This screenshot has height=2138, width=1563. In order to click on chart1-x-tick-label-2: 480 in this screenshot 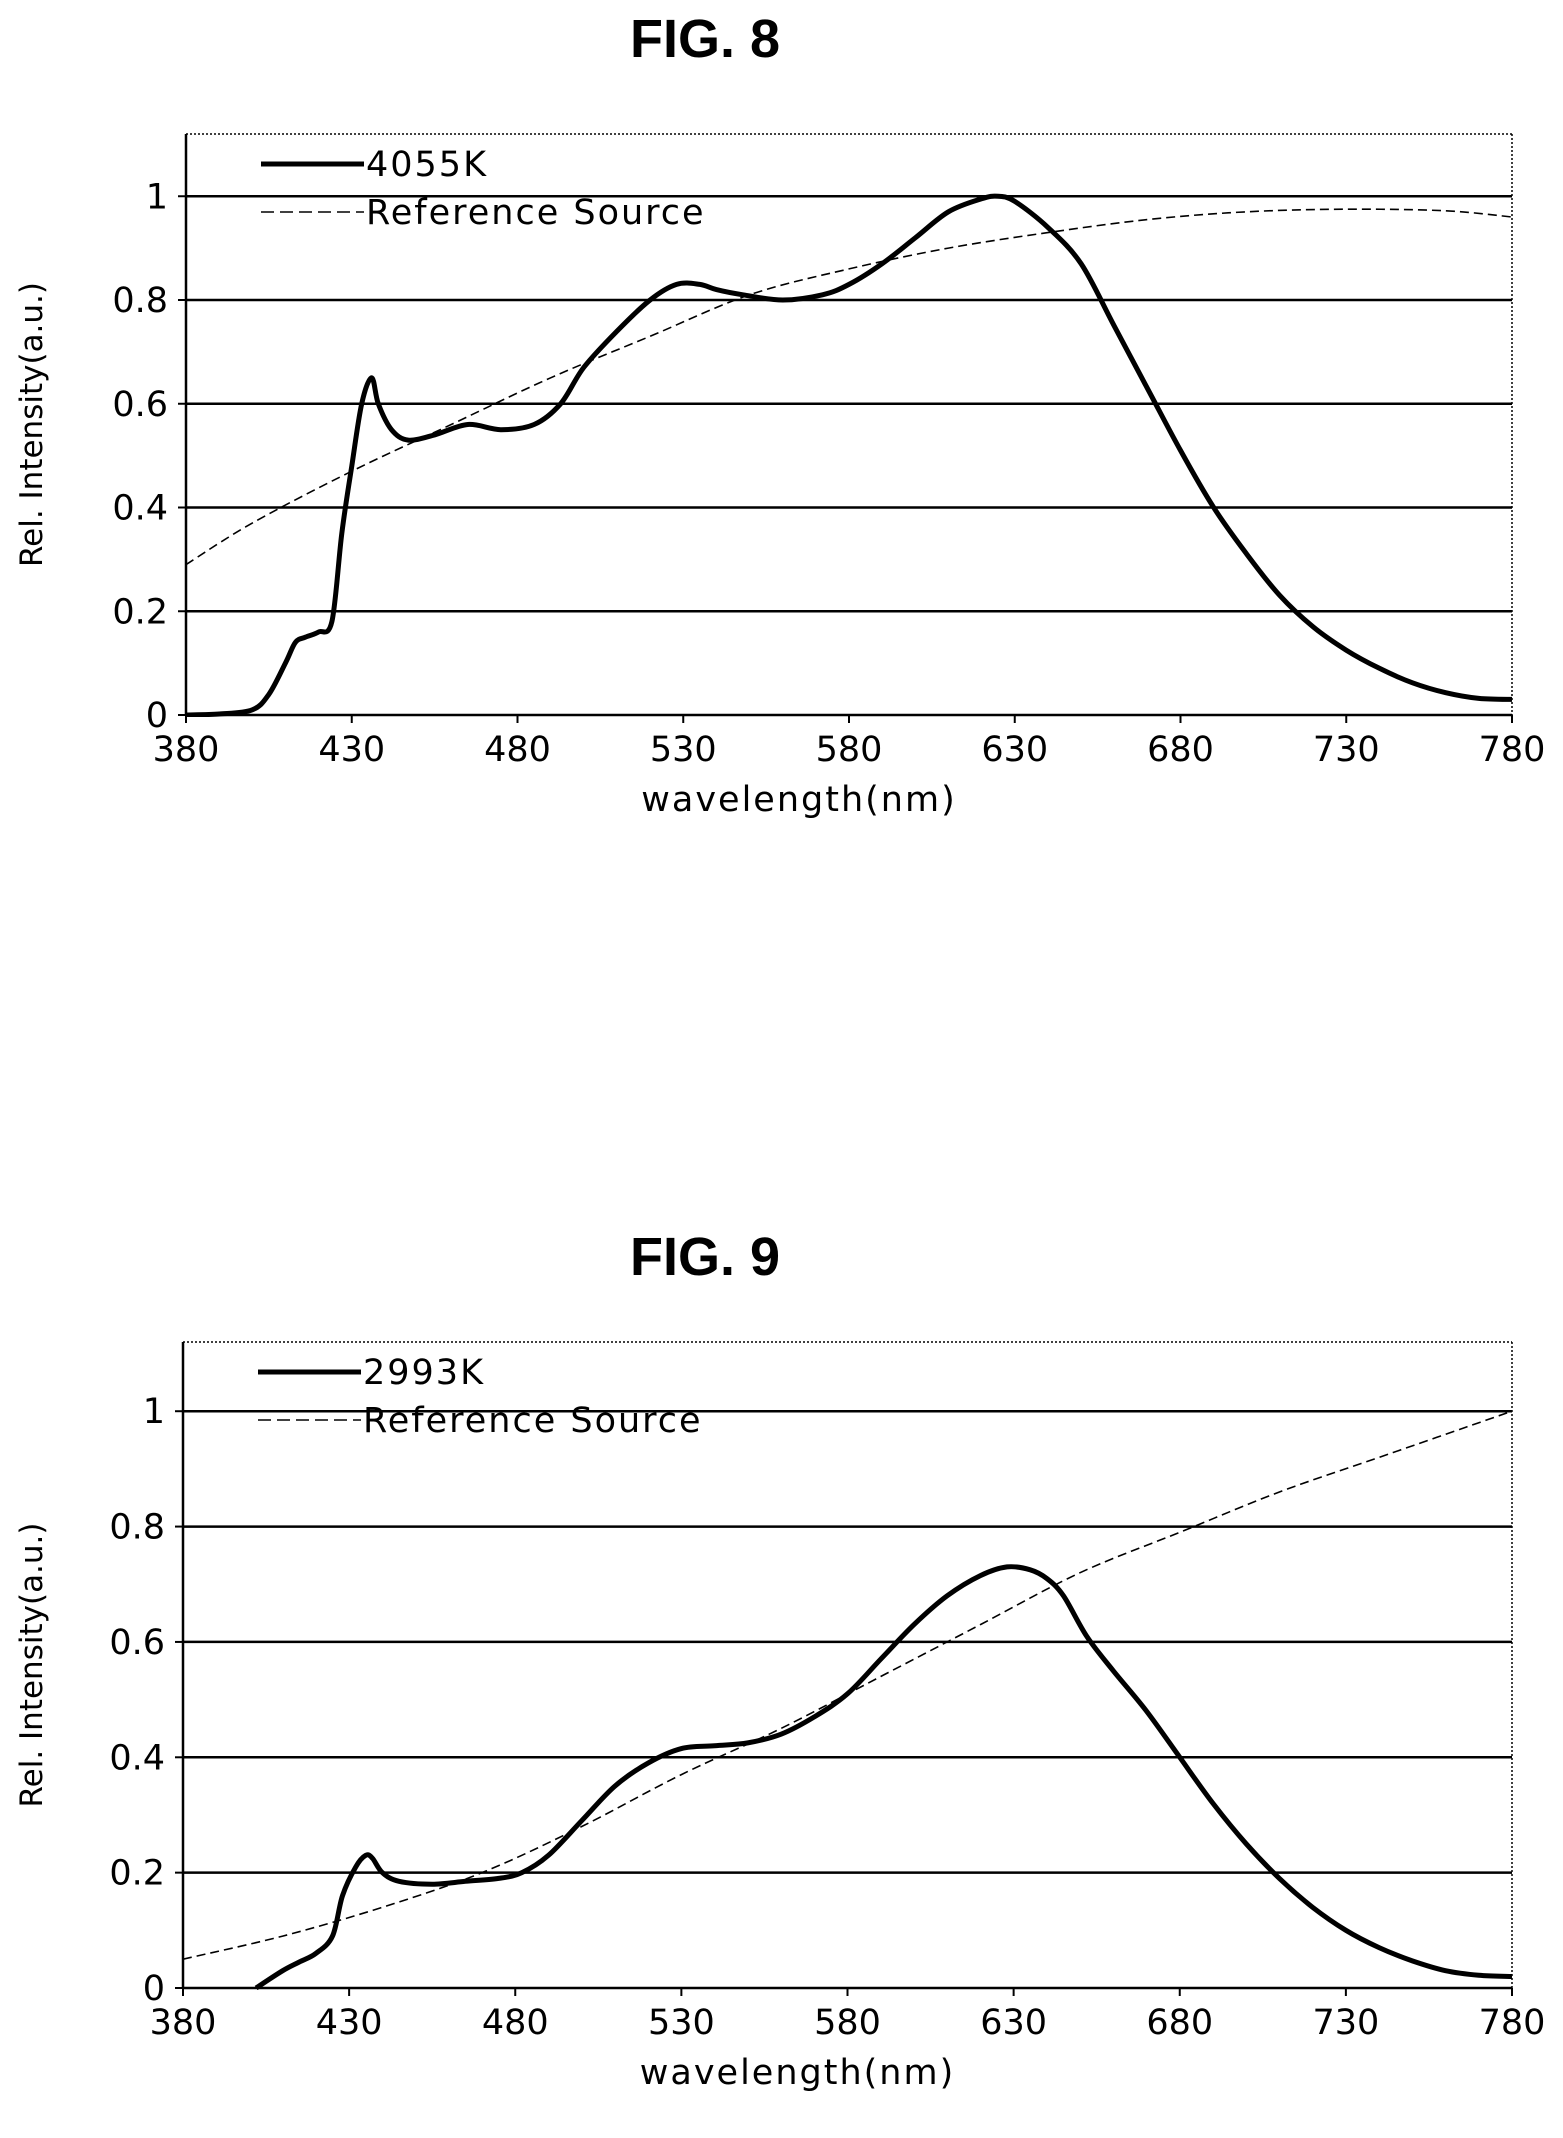, I will do `click(515, 2023)`.